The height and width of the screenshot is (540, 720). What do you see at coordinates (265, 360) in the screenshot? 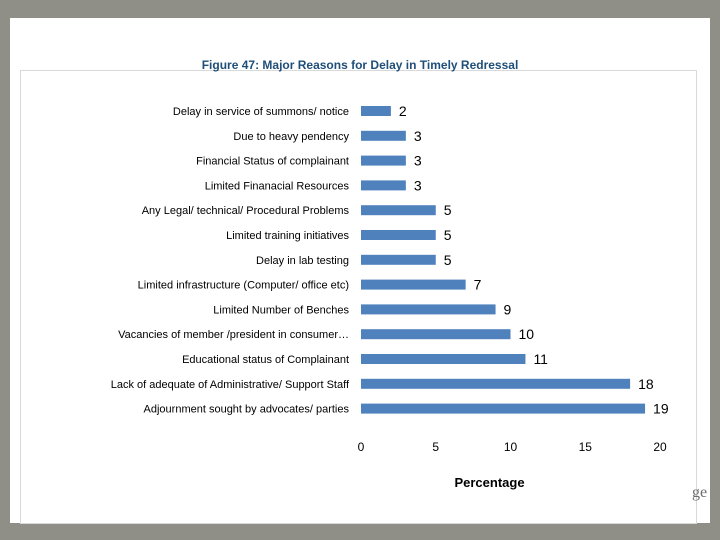
I see `category-label: Educational status of Complainant` at bounding box center [265, 360].